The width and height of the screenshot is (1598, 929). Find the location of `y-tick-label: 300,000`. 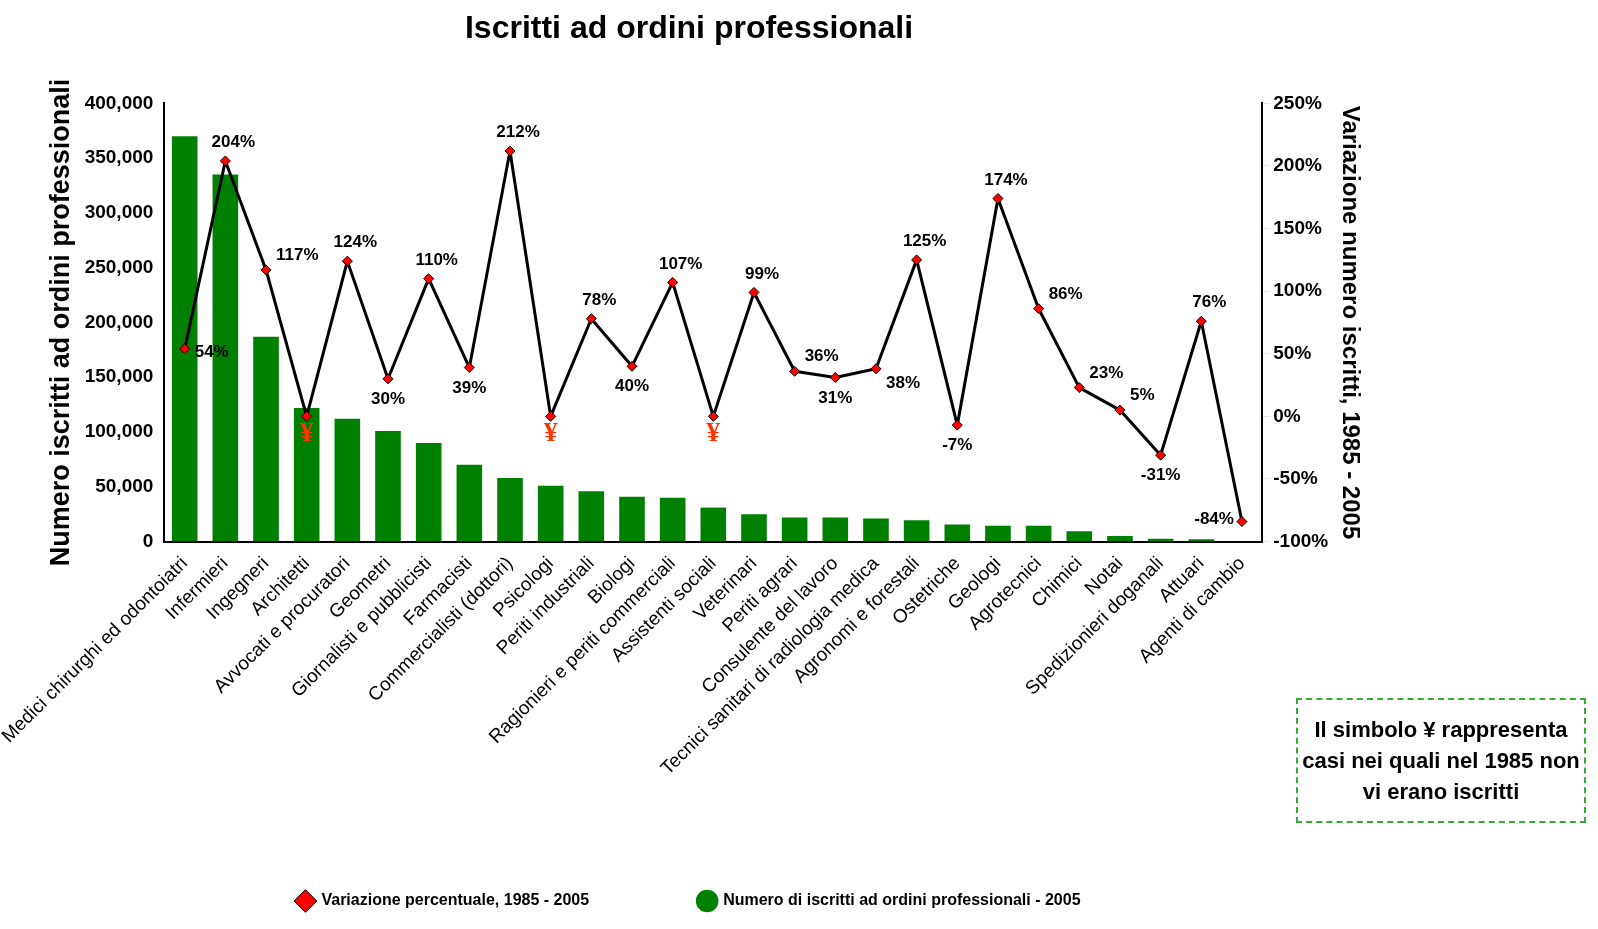

y-tick-label: 300,000 is located at coordinates (119, 212).